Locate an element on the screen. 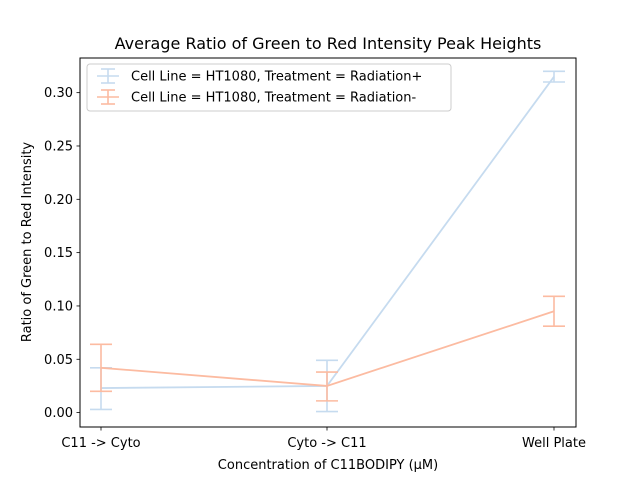 This screenshot has width=640, height=480. x-tick-label: Cyto -> C11 is located at coordinates (326, 443).